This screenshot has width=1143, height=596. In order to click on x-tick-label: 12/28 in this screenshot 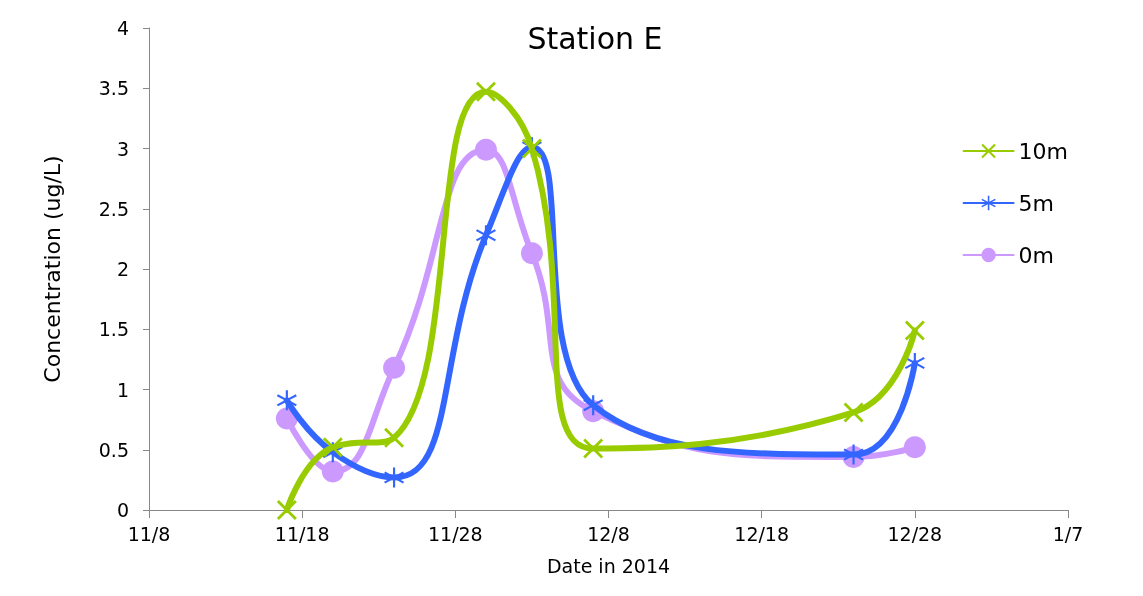, I will do `click(915, 533)`.